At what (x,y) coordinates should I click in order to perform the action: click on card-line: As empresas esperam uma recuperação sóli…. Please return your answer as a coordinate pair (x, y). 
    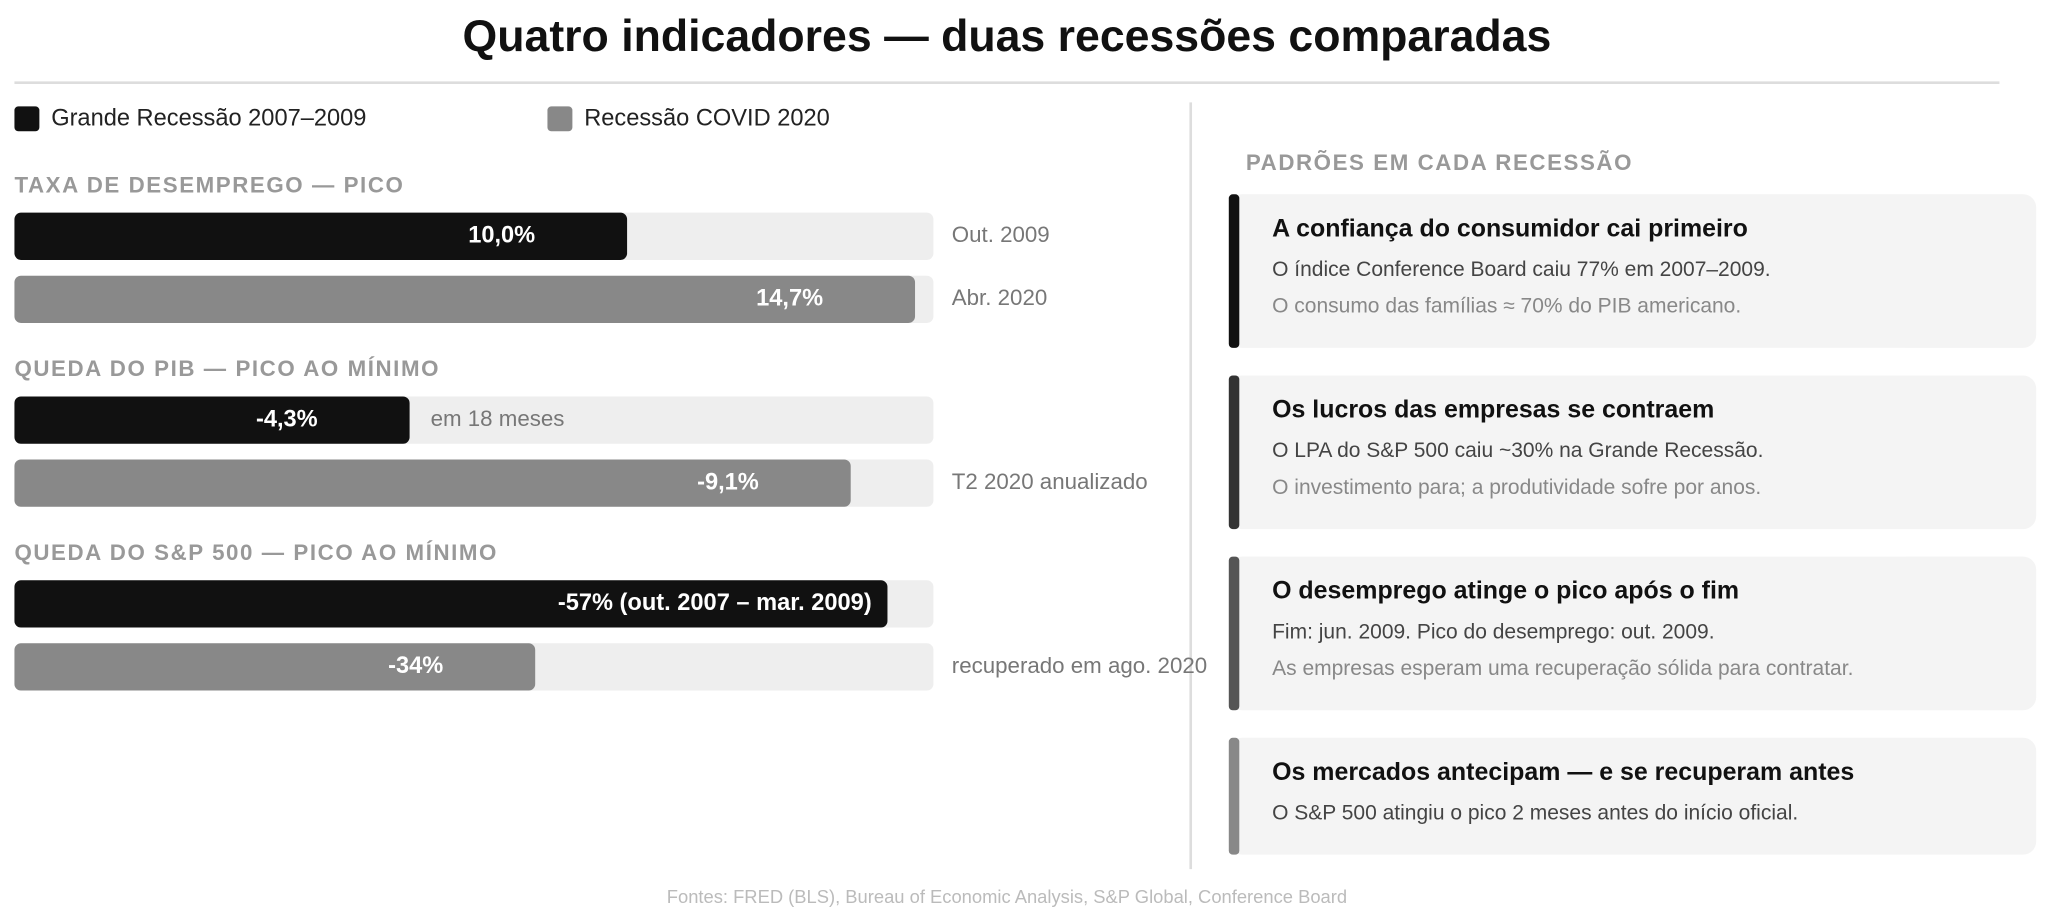
    Looking at the image, I should click on (1562, 668).